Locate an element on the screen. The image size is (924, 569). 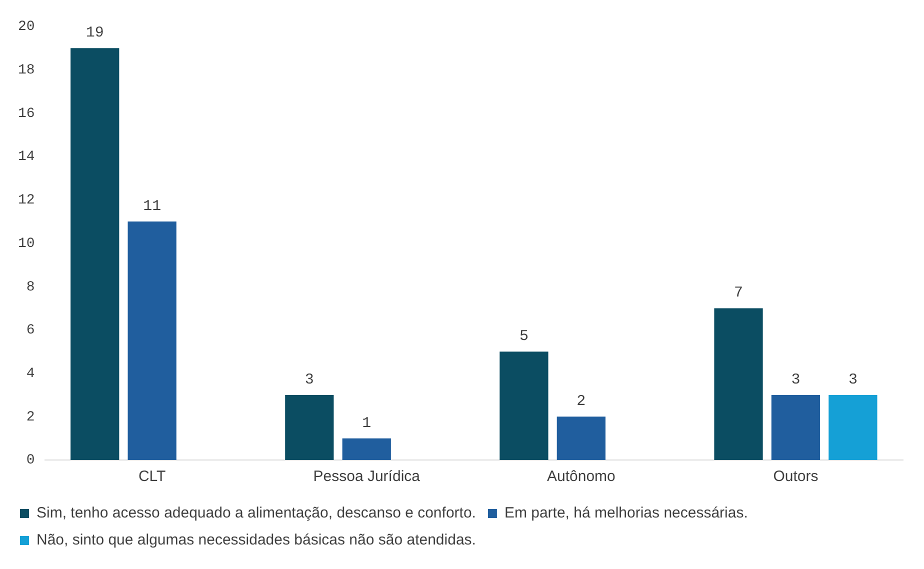
data-label: 2 is located at coordinates (581, 401).